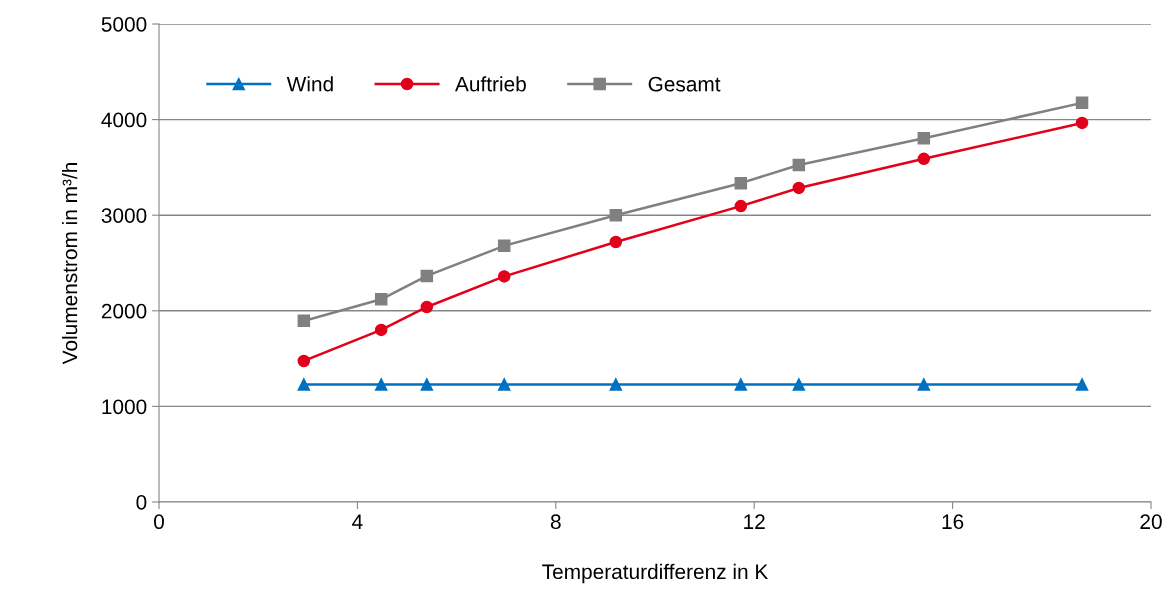 The height and width of the screenshot is (596, 1168). I want to click on legend-label: Auftrieb, so click(490, 84).